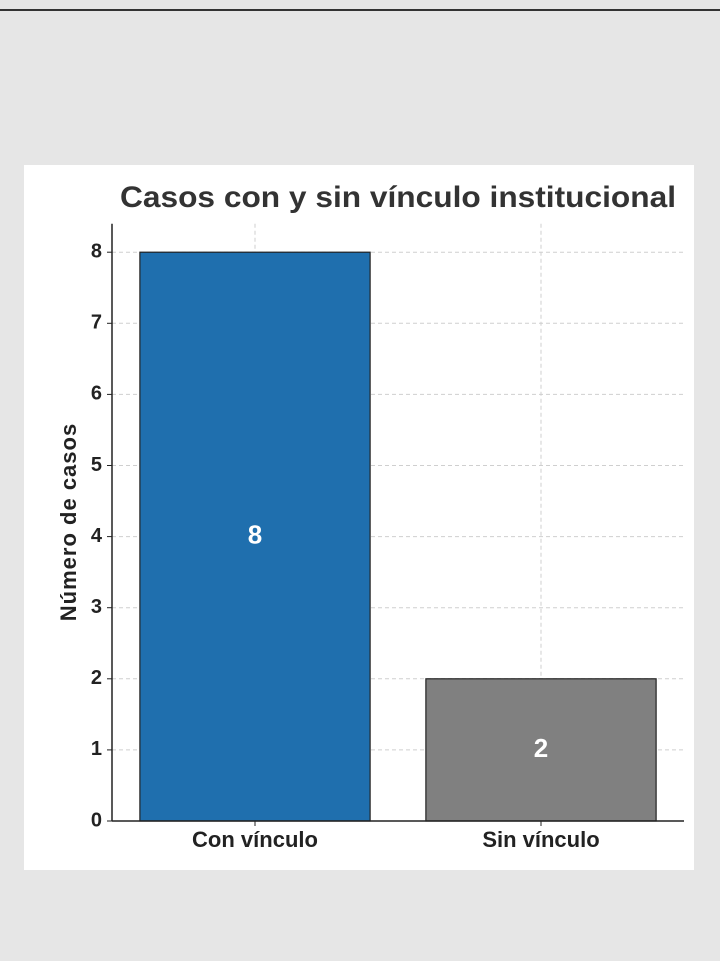 Image resolution: width=720 pixels, height=961 pixels. I want to click on x-tick-label: Sin vínculo, so click(540, 839).